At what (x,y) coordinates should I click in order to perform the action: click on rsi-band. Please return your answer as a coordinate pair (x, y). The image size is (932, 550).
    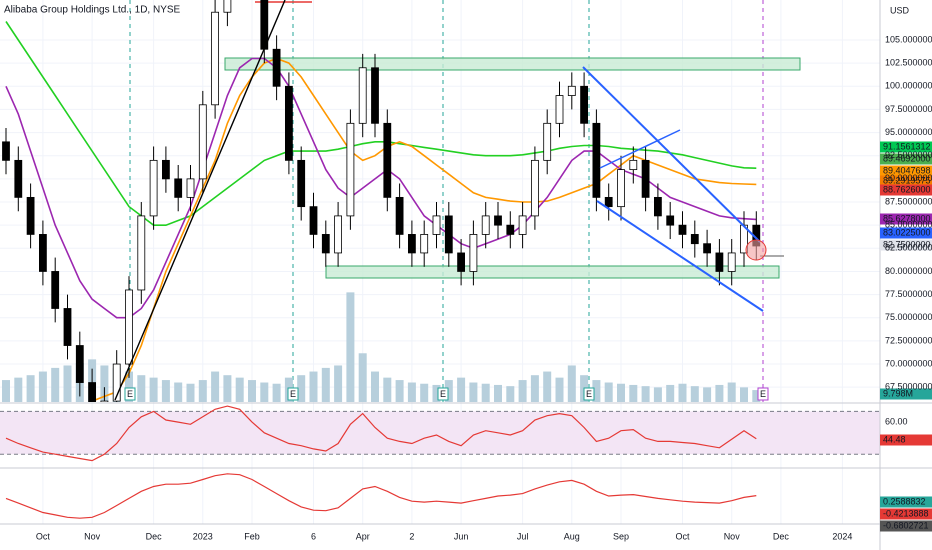
    Looking at the image, I should click on (440, 433).